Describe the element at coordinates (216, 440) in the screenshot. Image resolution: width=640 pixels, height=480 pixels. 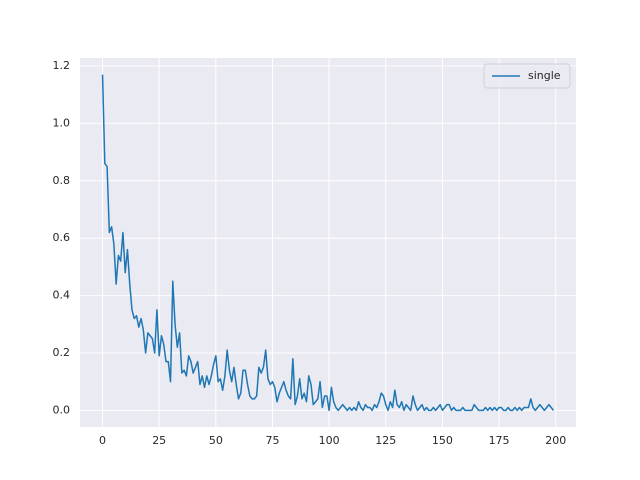
I see `x-tick-label: 50` at that location.